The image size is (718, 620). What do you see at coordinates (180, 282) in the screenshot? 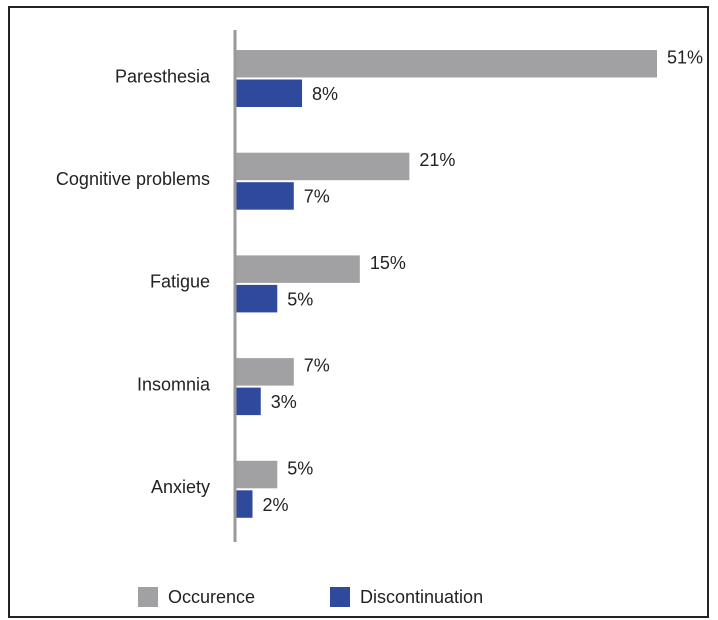
I see `category-label: Fatigue` at bounding box center [180, 282].